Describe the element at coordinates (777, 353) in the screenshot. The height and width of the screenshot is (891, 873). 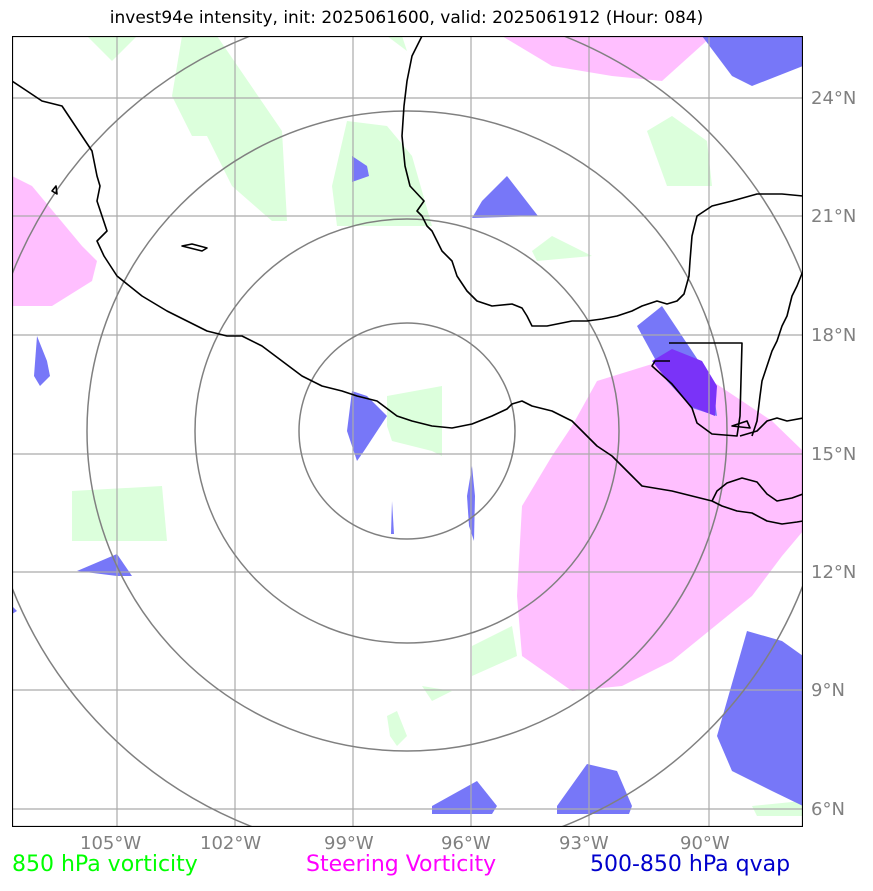
I see `yucatan-coast` at that location.